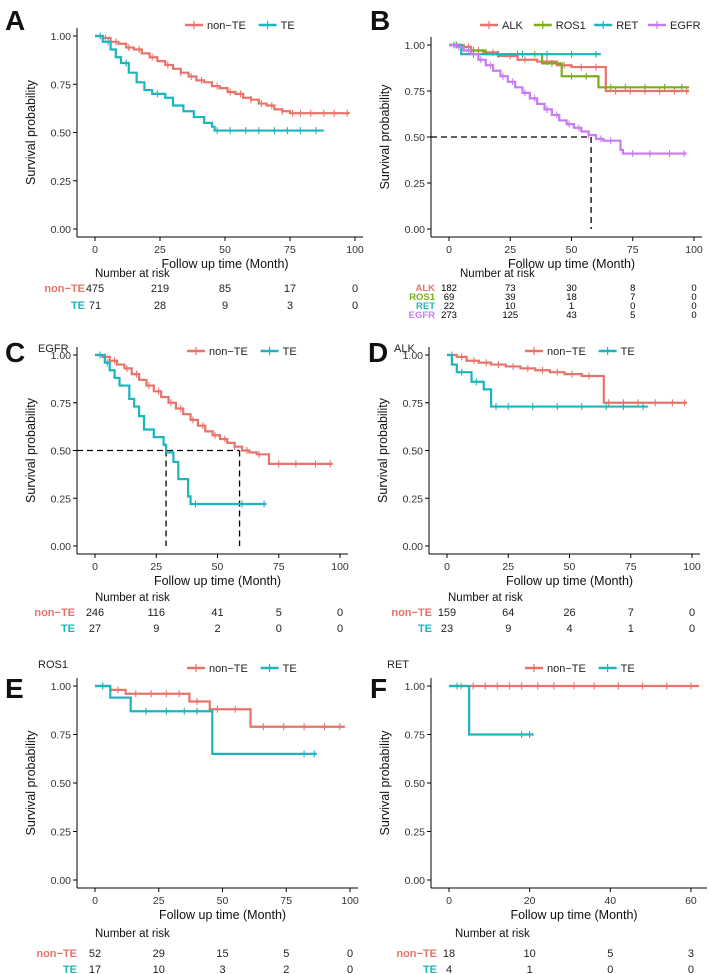 The width and height of the screenshot is (709, 974). Describe the element at coordinates (631, 613) in the screenshot. I see `risk-value: 7` at that location.